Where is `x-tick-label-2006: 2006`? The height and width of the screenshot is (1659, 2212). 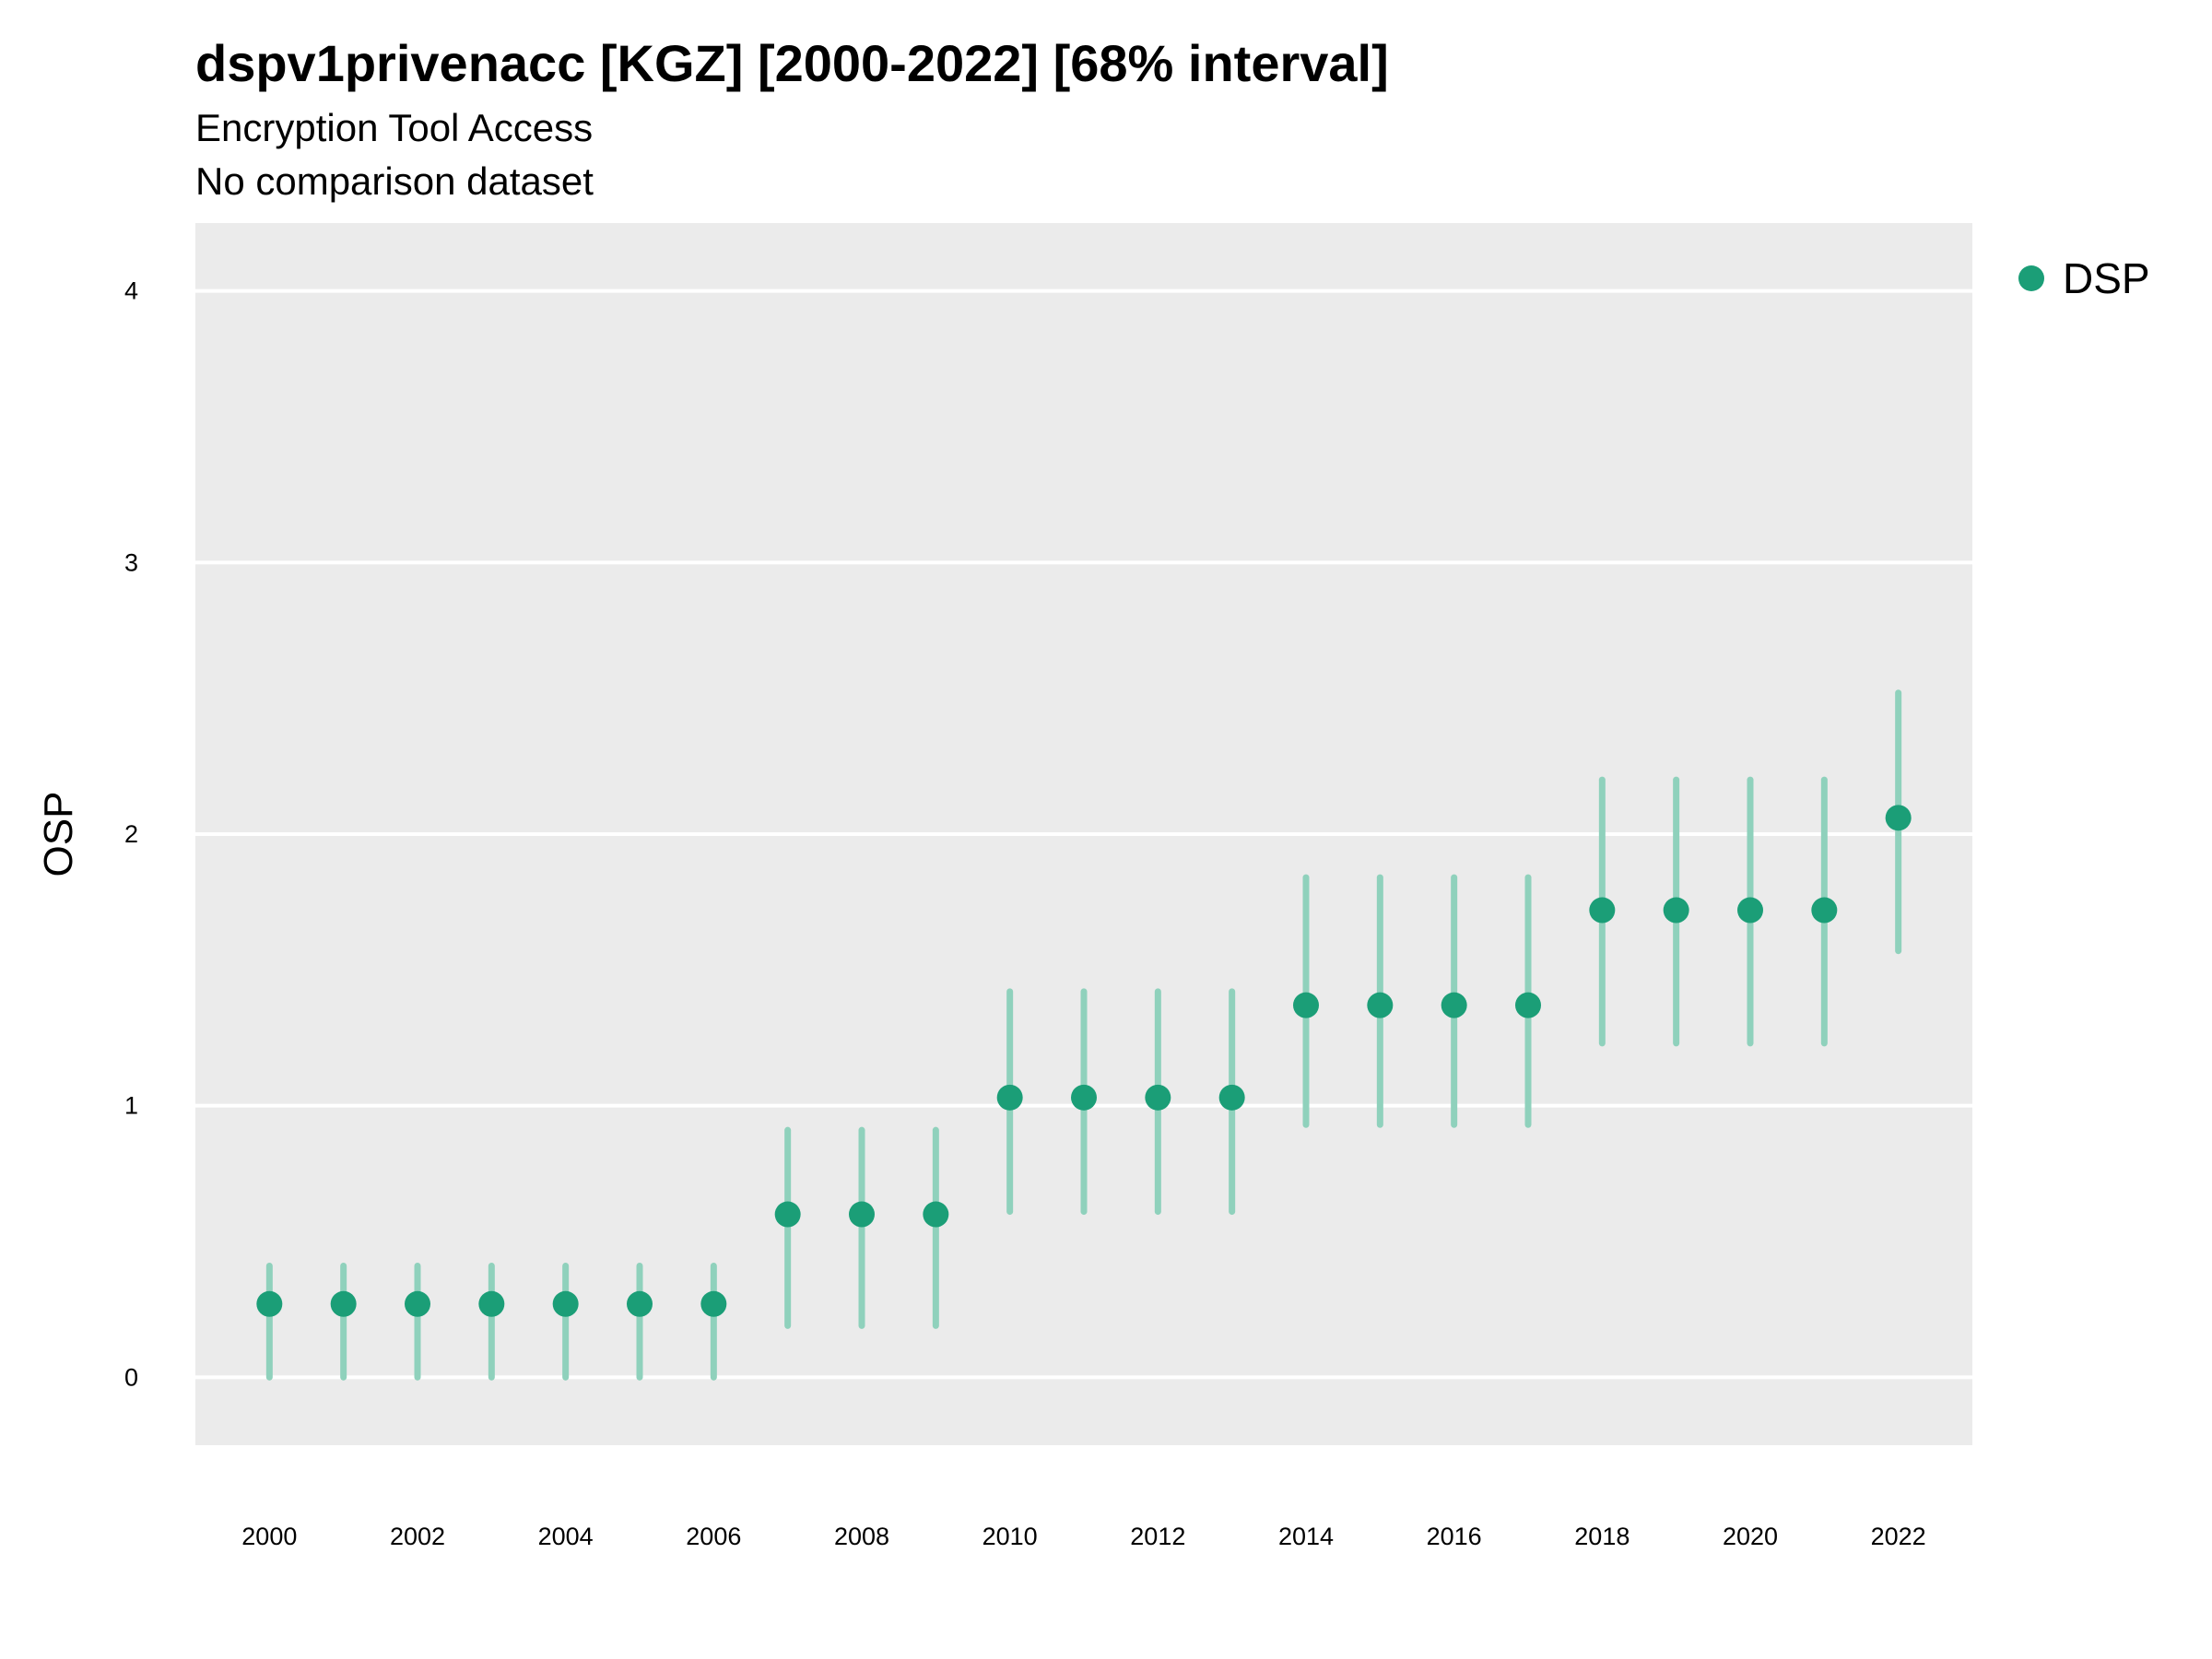
x-tick-label-2006: 2006 is located at coordinates (713, 1536).